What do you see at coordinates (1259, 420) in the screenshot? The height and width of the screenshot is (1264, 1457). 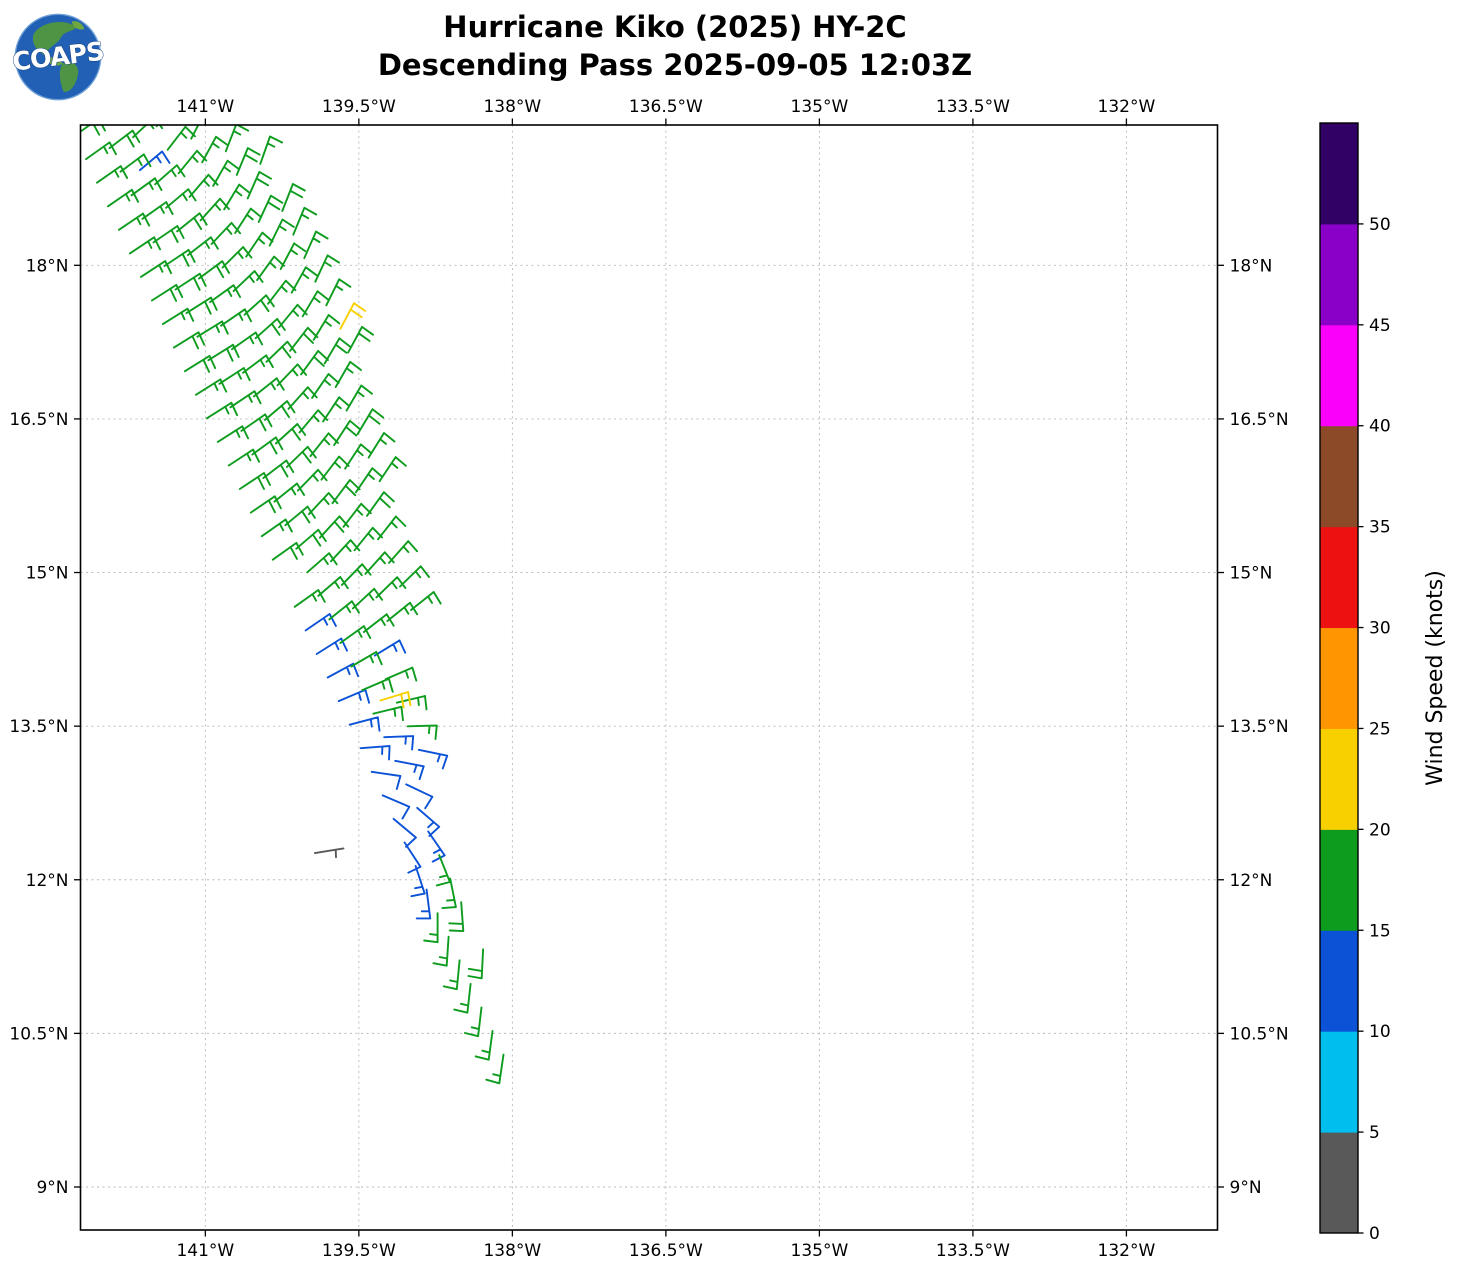 I see `lat-tick-label-right: 16.5°N` at bounding box center [1259, 420].